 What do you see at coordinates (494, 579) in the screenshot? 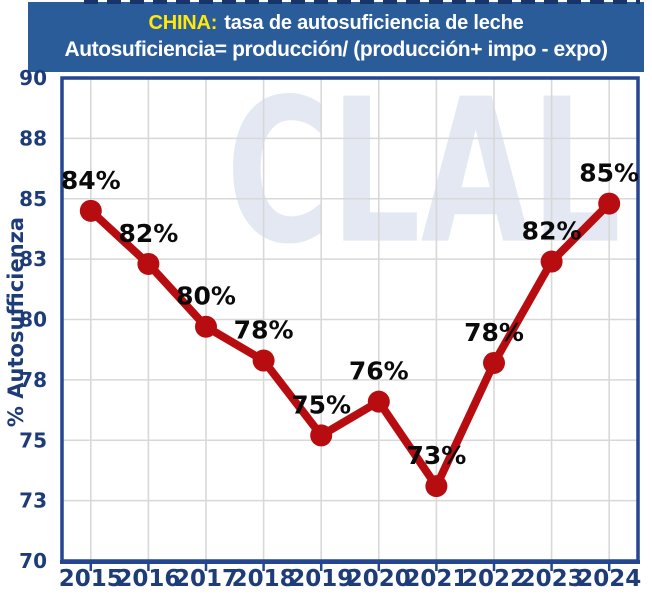
I see `x-tick-label: 2022` at bounding box center [494, 579].